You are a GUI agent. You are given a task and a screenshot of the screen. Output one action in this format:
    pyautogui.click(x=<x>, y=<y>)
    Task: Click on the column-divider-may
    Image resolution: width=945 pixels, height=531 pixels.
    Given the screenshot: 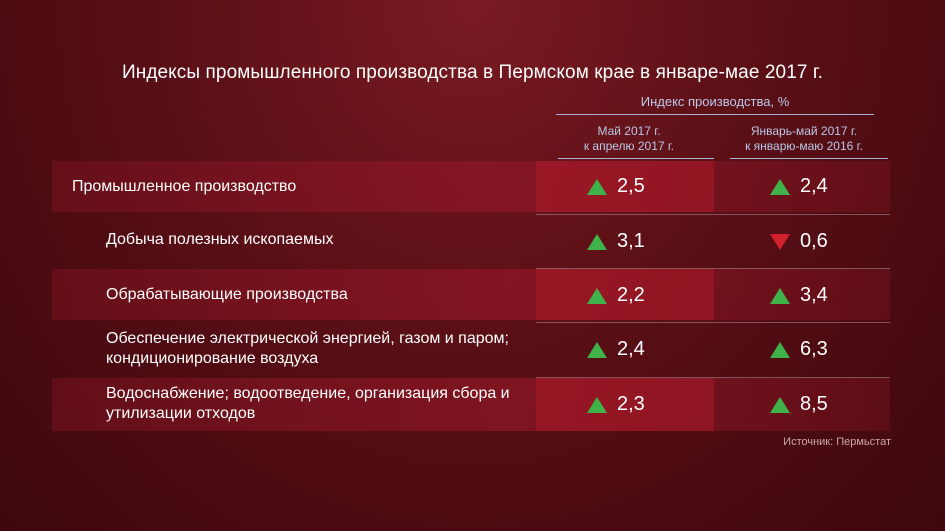 What is the action you would take?
    pyautogui.click(x=636, y=158)
    